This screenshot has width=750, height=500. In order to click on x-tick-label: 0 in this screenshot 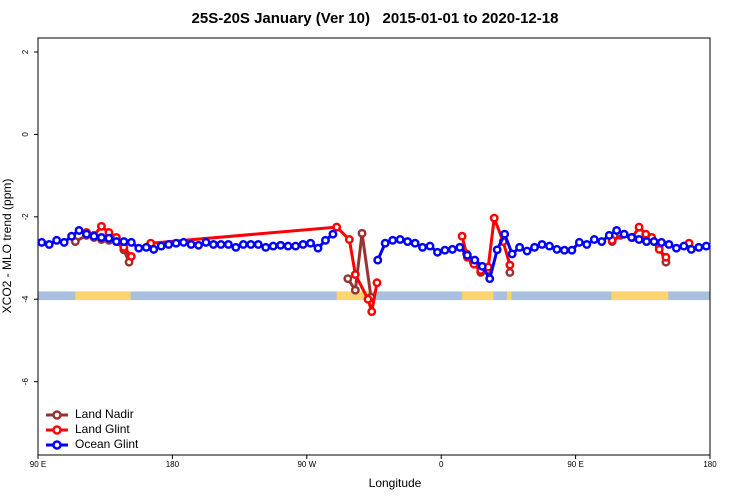, I will do `click(441, 464)`.